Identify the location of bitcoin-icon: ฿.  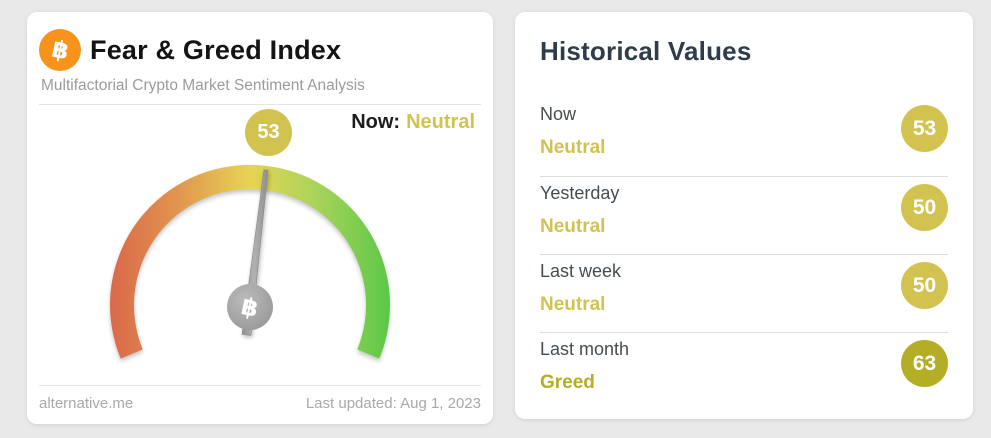
(60, 50).